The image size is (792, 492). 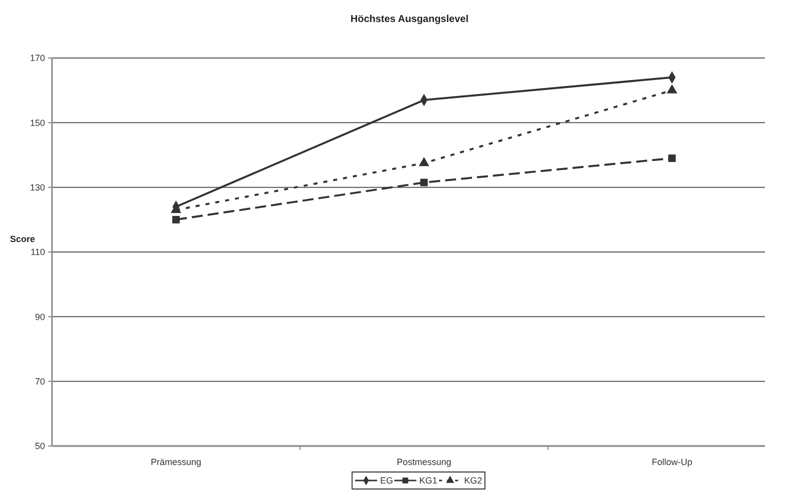 I want to click on y-tick-label: 70, so click(x=39, y=381).